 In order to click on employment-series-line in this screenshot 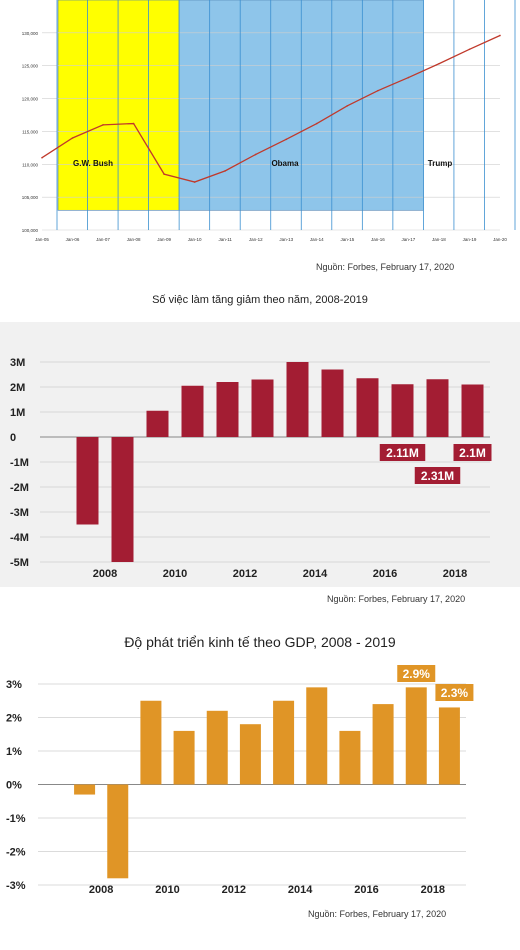, I will do `click(271, 108)`.